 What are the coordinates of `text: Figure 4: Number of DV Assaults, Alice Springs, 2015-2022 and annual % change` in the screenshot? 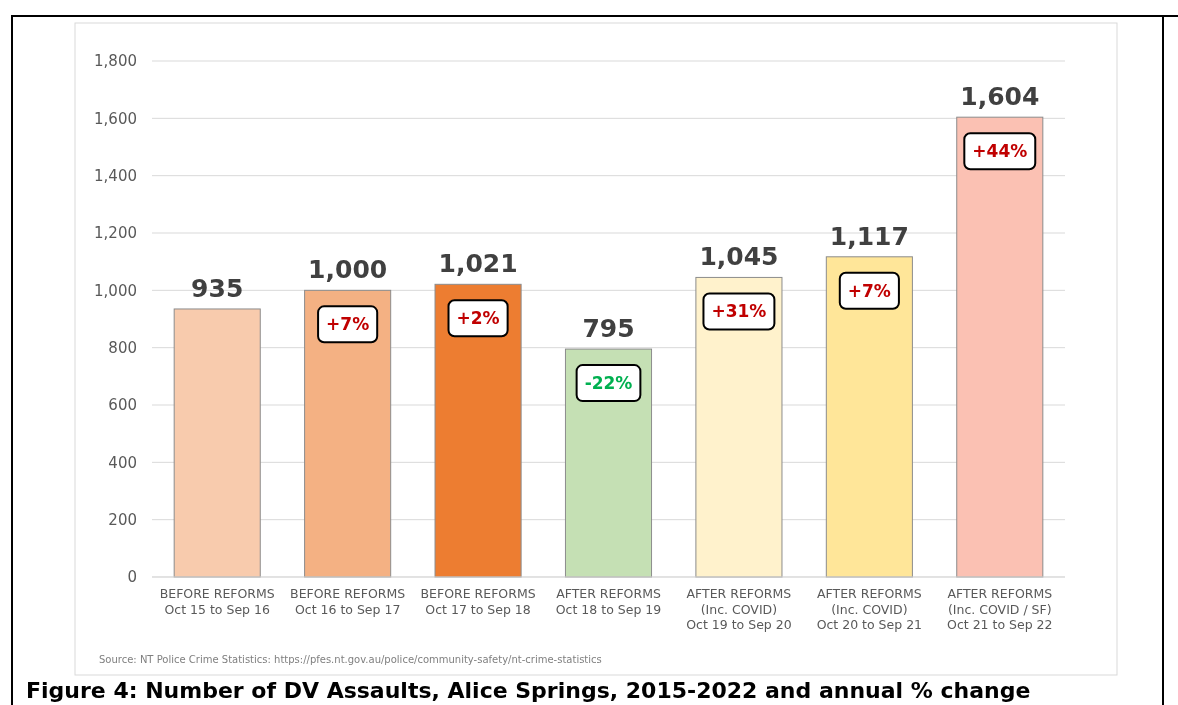 It's located at (528, 690).